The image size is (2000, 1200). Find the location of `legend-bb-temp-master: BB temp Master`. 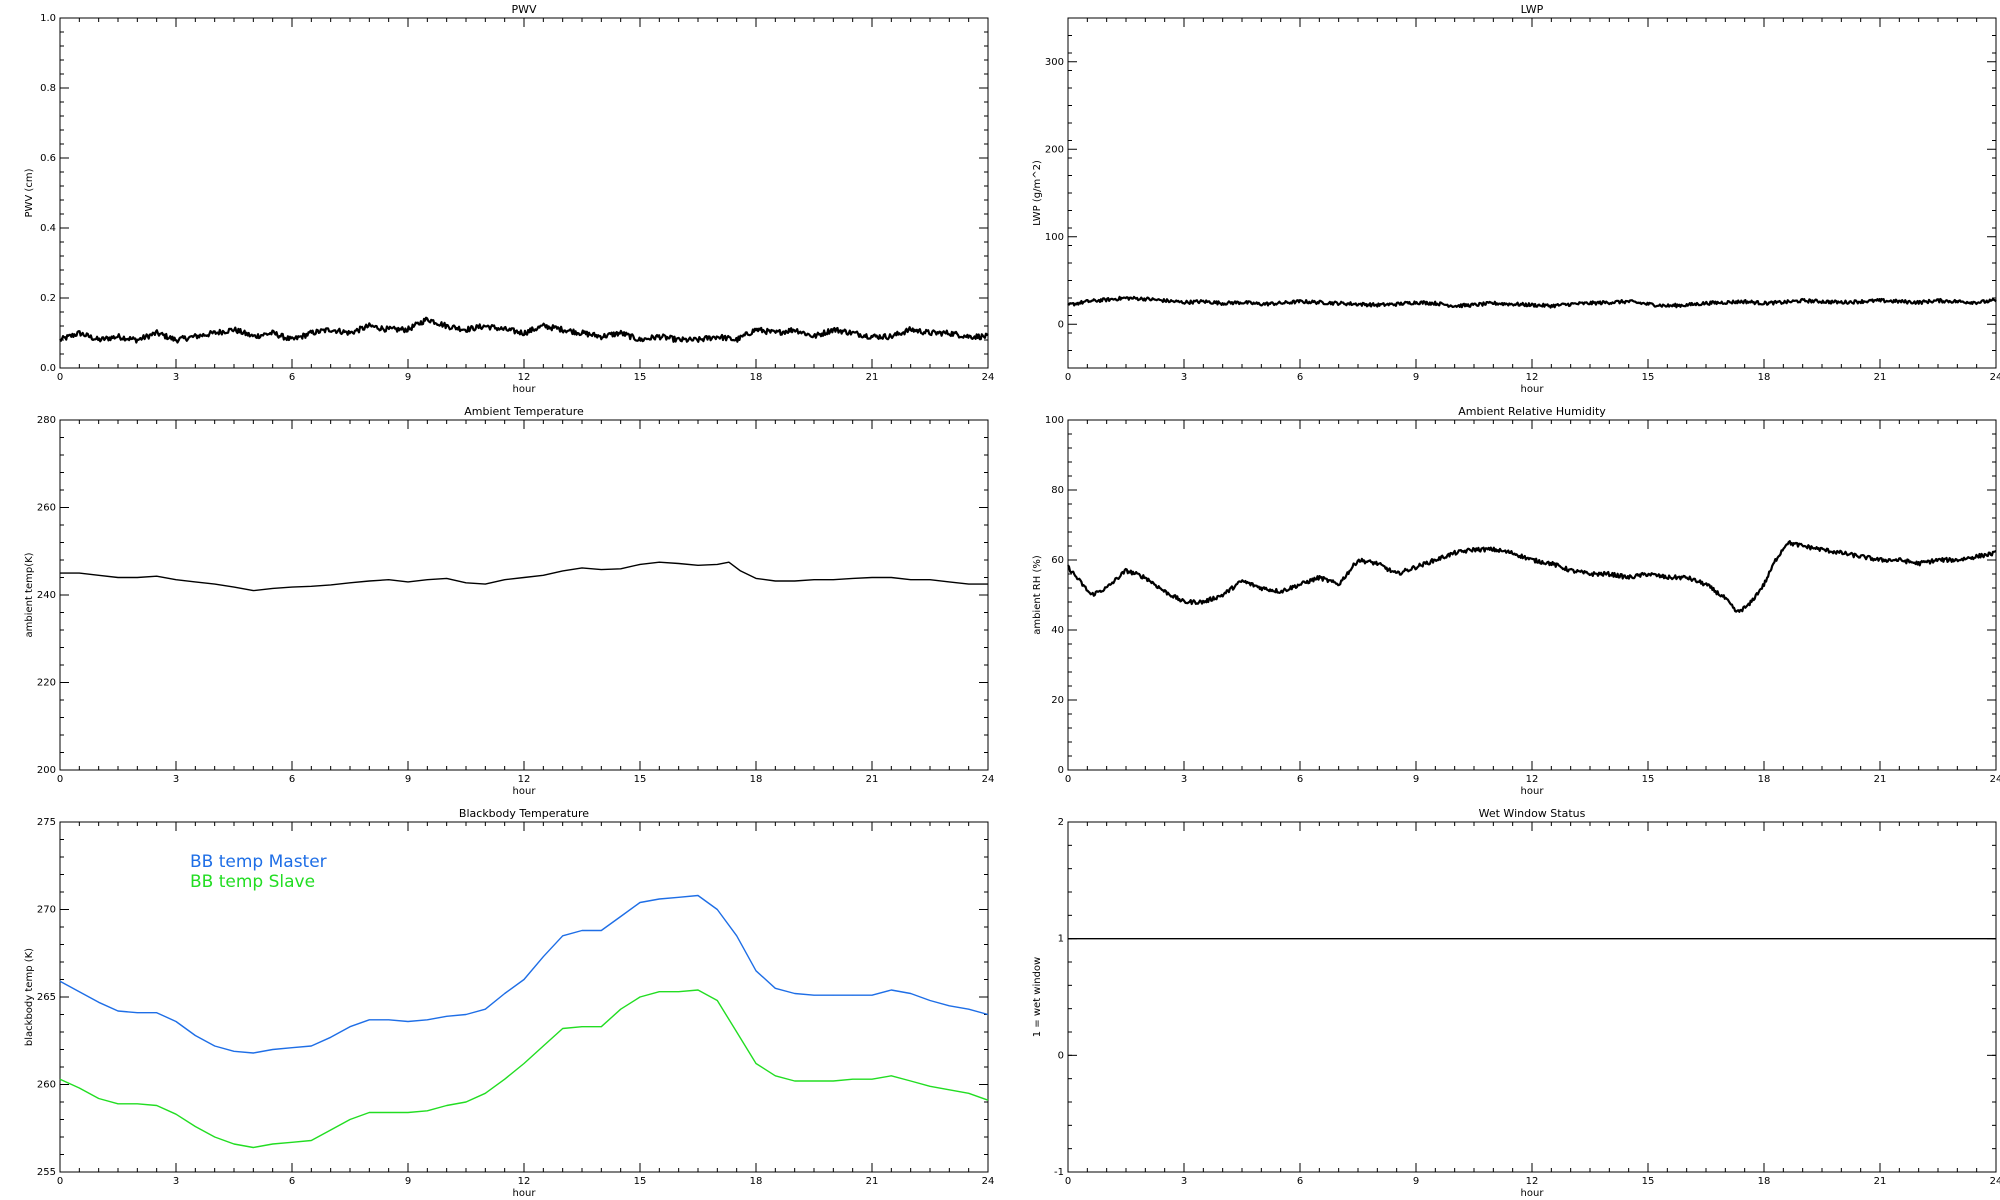

legend-bb-temp-master: BB temp Master is located at coordinates (258, 862).